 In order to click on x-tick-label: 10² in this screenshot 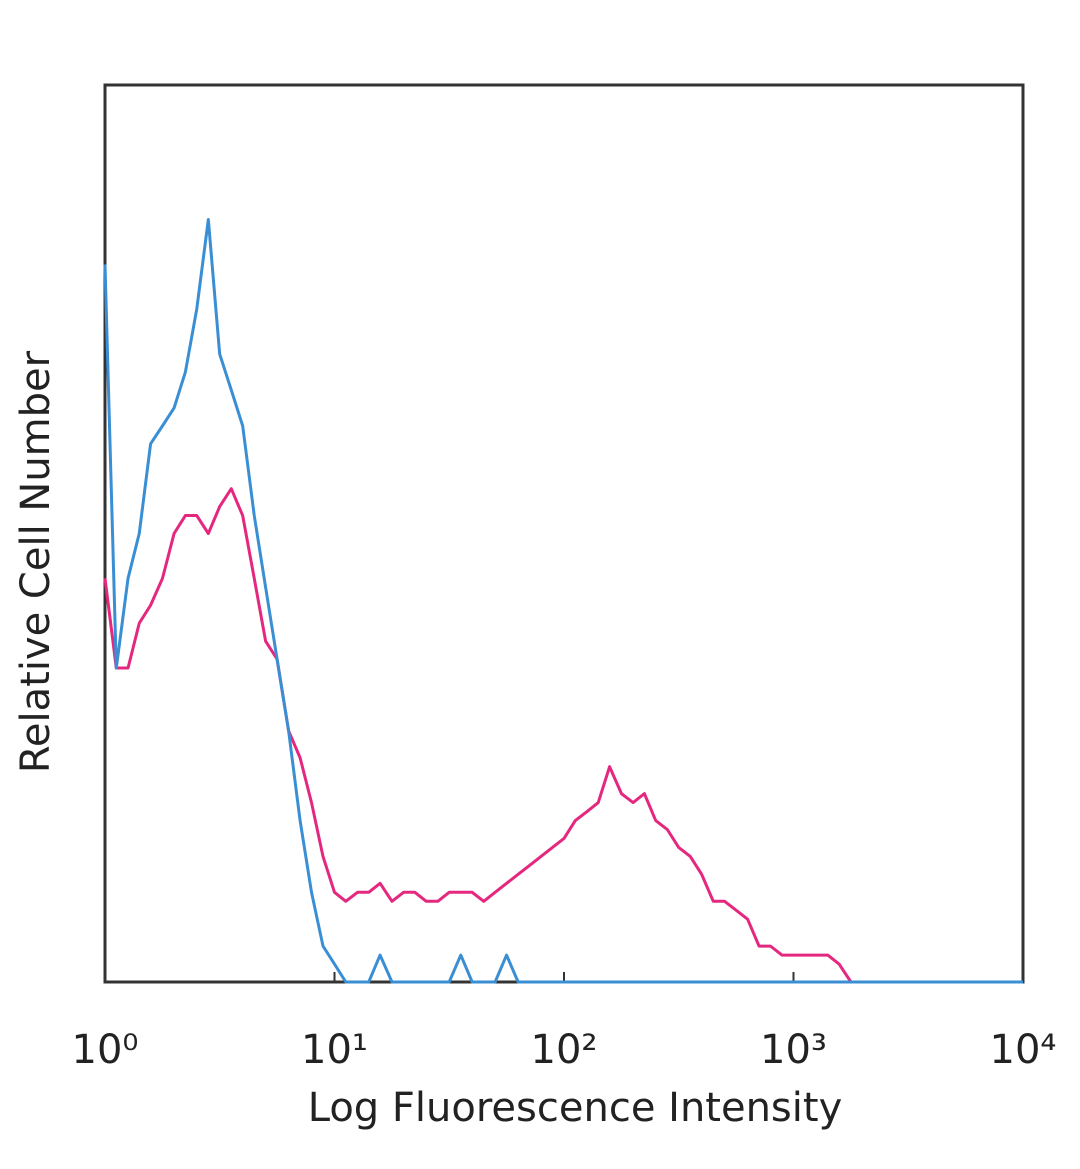, I will do `click(564, 1050)`.